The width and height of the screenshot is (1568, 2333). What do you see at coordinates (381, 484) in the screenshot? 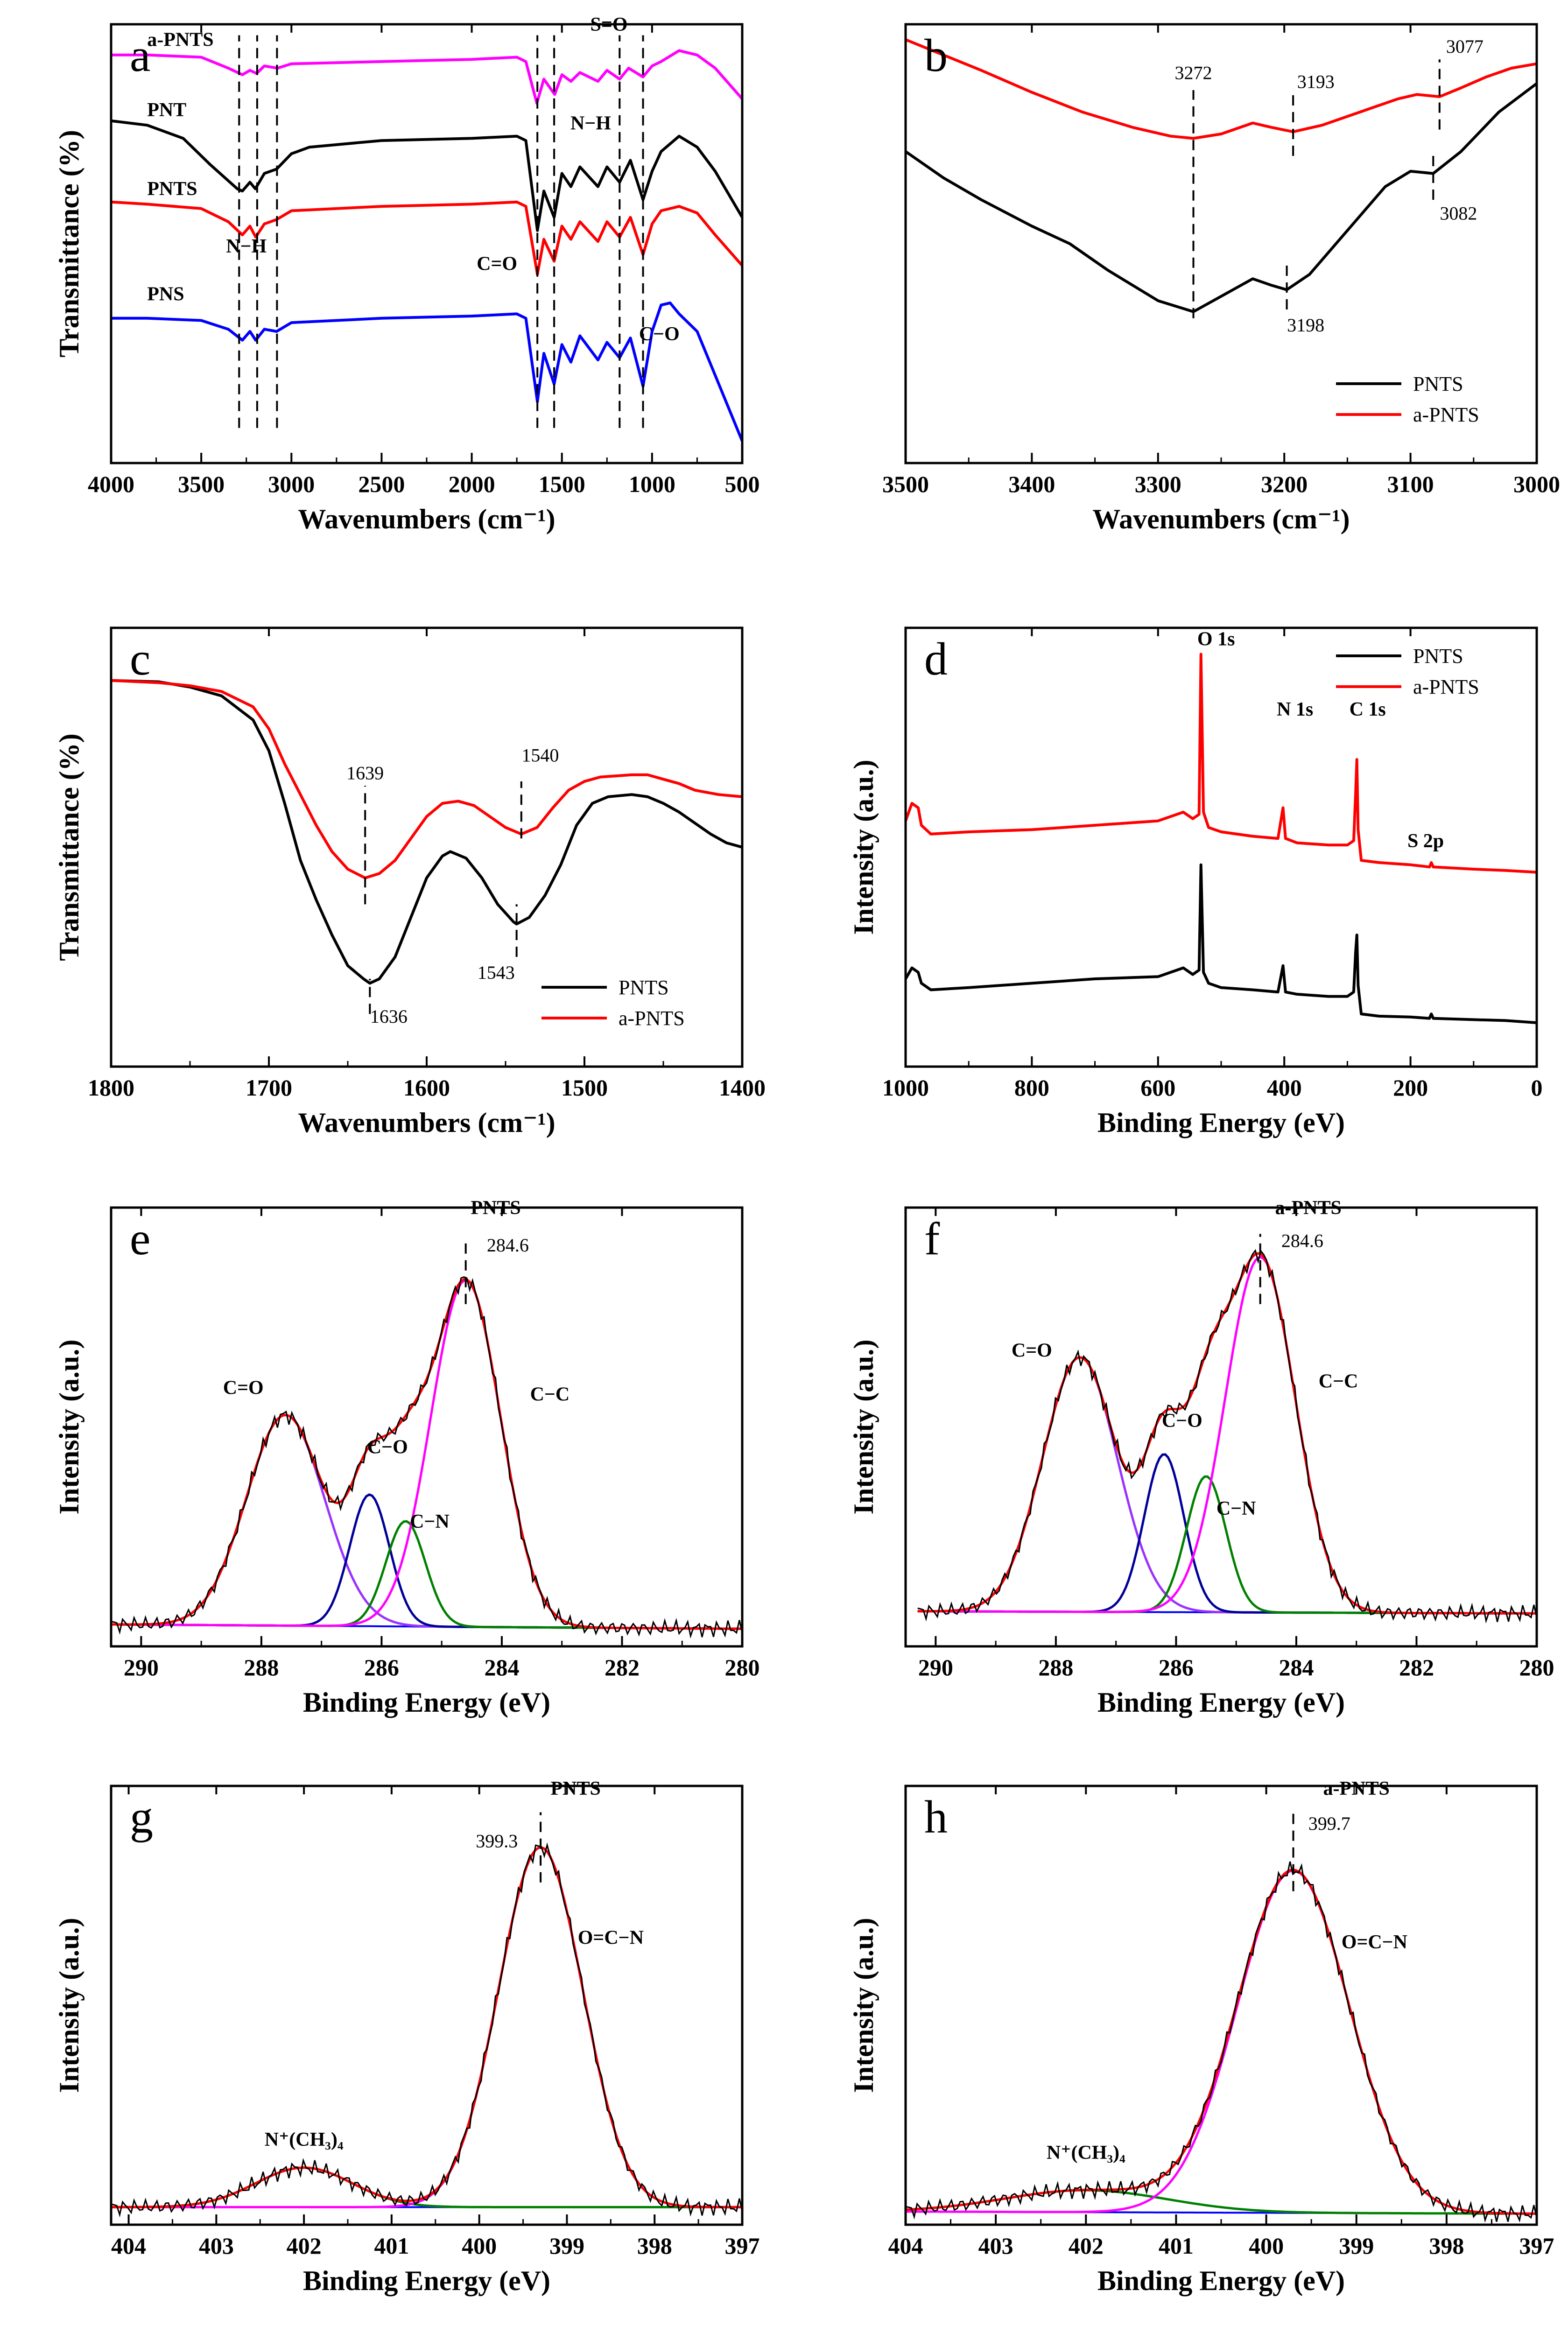
I see `x-tick-label: 2500` at bounding box center [381, 484].